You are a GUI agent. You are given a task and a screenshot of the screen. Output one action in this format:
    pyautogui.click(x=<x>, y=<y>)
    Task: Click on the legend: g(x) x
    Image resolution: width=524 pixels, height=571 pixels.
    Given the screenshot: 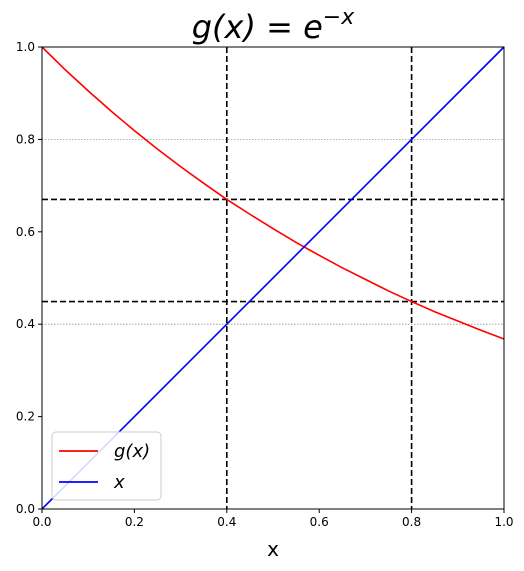 What is the action you would take?
    pyautogui.click(x=106, y=466)
    